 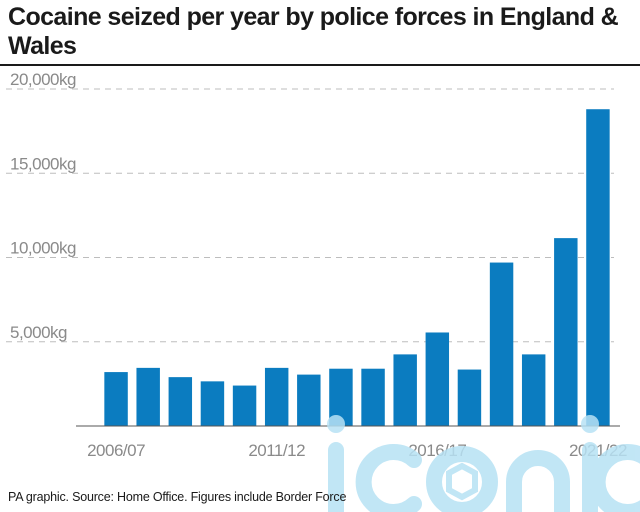 I want to click on x-tick-label: 2016/17, so click(x=437, y=450).